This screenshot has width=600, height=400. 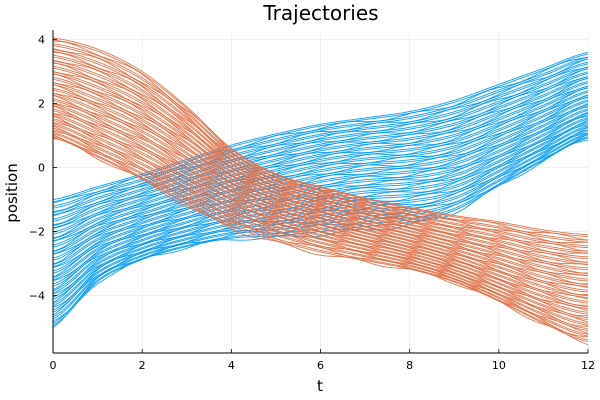 I want to click on x-tick-label-4: 4, so click(x=231, y=365).